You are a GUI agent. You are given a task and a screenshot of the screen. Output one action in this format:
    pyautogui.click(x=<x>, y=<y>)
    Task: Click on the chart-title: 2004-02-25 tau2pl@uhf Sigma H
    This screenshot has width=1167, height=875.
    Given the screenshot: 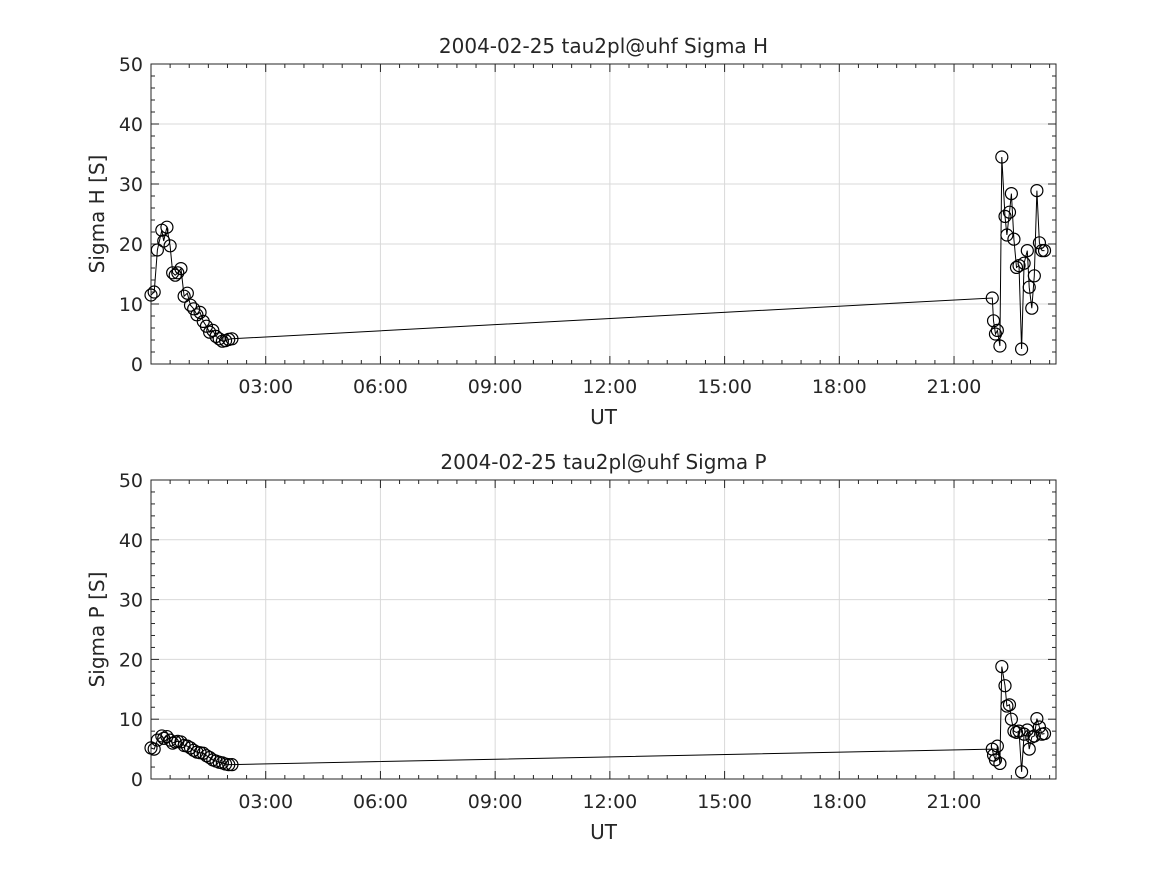 What is the action you would take?
    pyautogui.click(x=603, y=46)
    